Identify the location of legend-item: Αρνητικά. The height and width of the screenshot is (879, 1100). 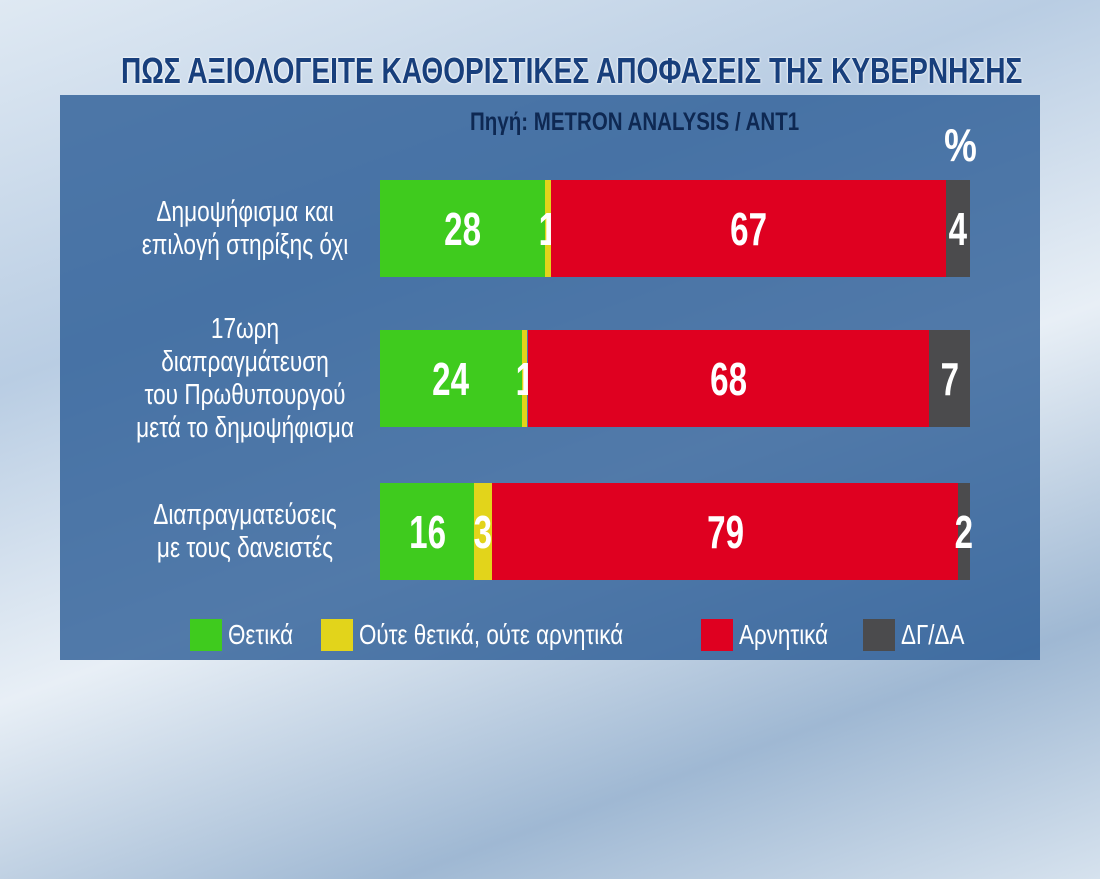
(775, 635).